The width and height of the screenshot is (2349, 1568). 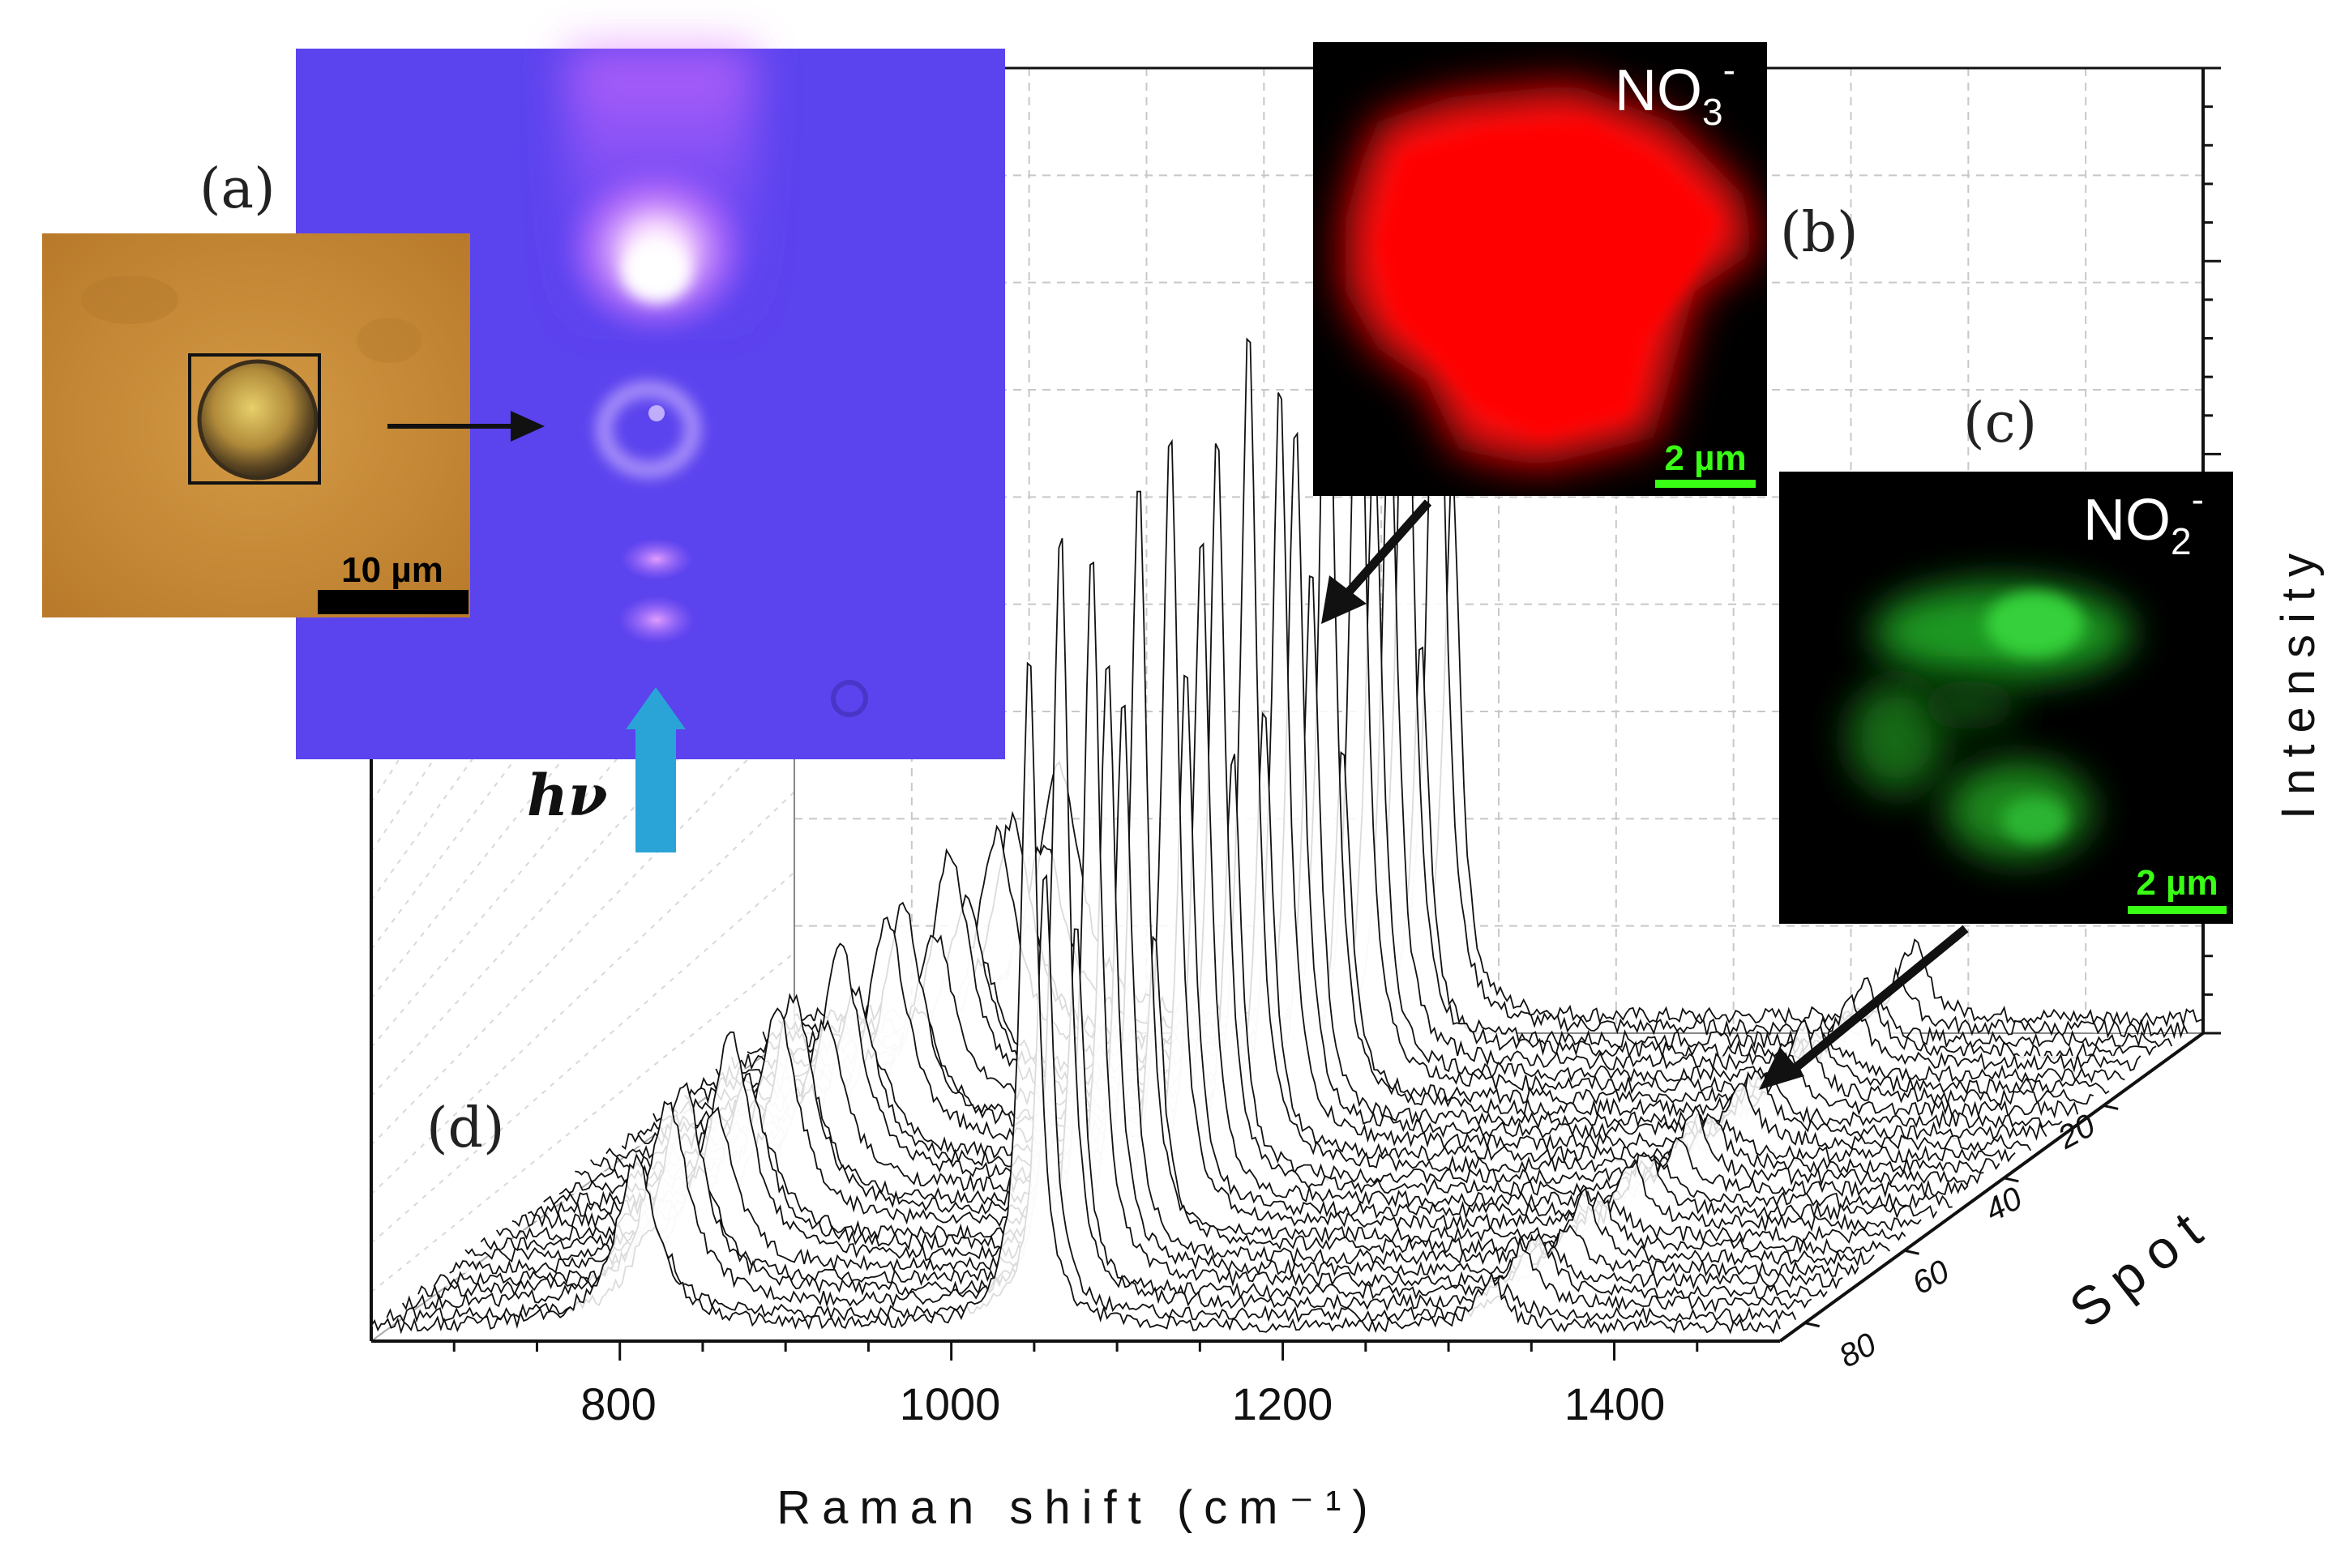 What do you see at coordinates (255, 419) in the screenshot?
I see `selection-box` at bounding box center [255, 419].